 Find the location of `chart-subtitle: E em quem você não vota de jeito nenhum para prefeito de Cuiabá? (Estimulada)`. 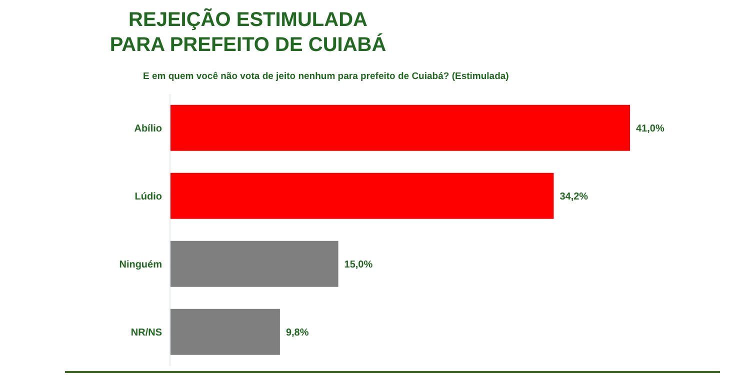

chart-subtitle: E em quem você não vota de jeito nenhum para prefeito de Cuiabá? (Estimulada) is located at coordinates (326, 76).